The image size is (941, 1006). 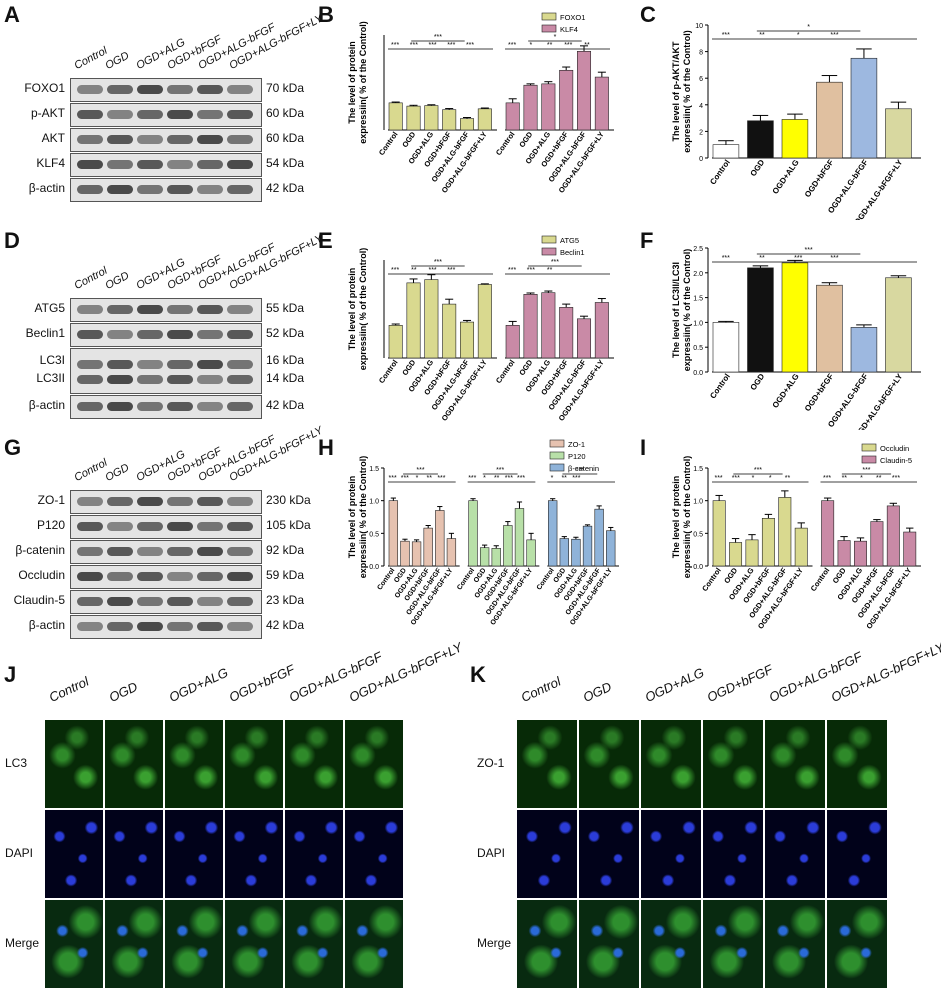 What do you see at coordinates (13, 447) in the screenshot?
I see `panel-letter-g: G` at bounding box center [13, 447].